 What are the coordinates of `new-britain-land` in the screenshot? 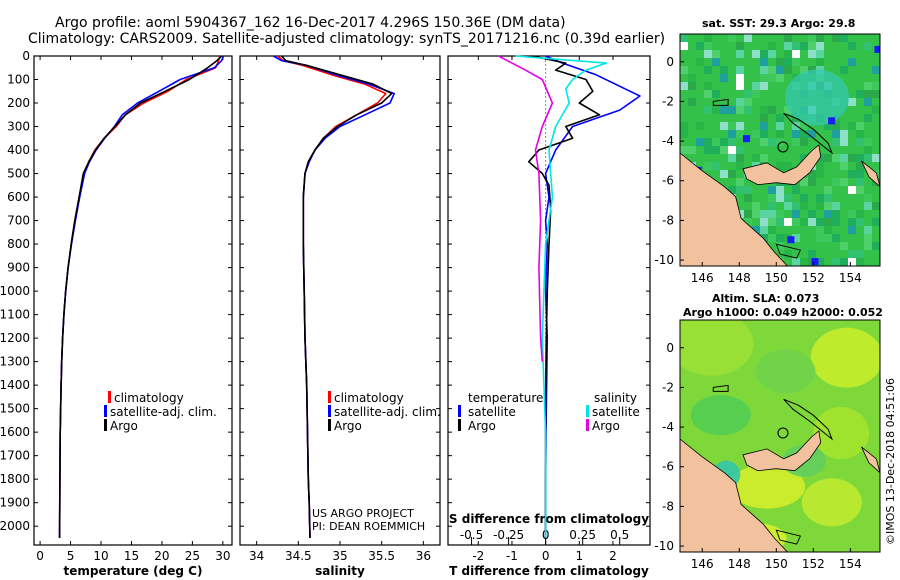 It's located at (782, 451).